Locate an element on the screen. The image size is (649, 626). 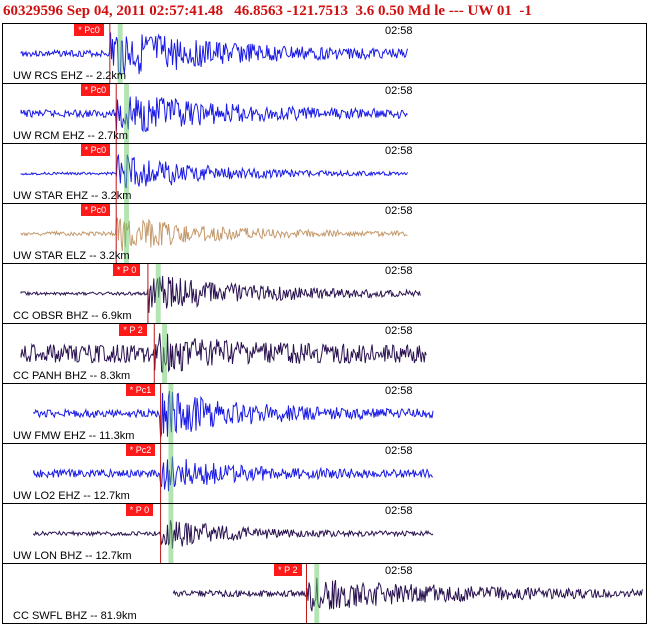
station-label: CC PANH BHZ -- 8.3km is located at coordinates (72, 376).